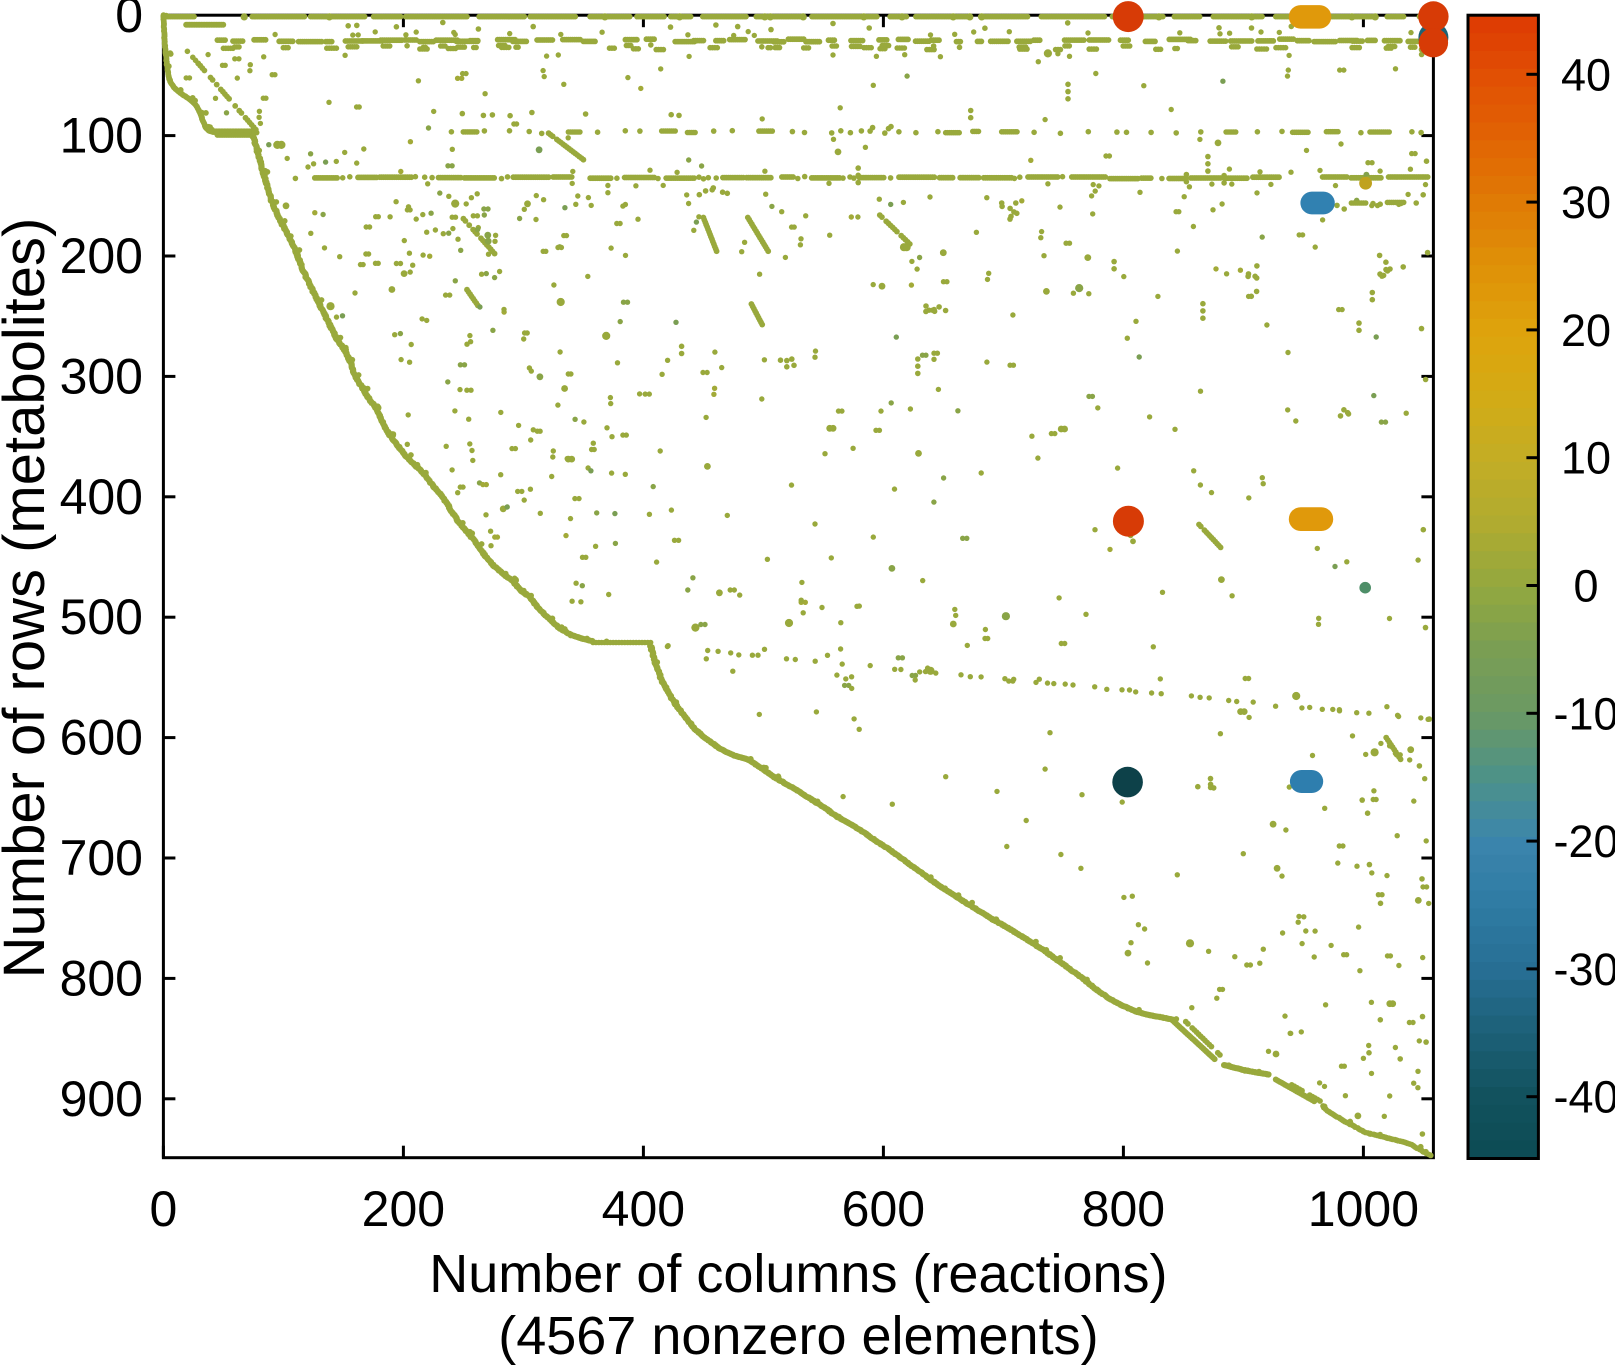  What do you see at coordinates (101, 1099) in the screenshot?
I see `svg-text: 900` at bounding box center [101, 1099].